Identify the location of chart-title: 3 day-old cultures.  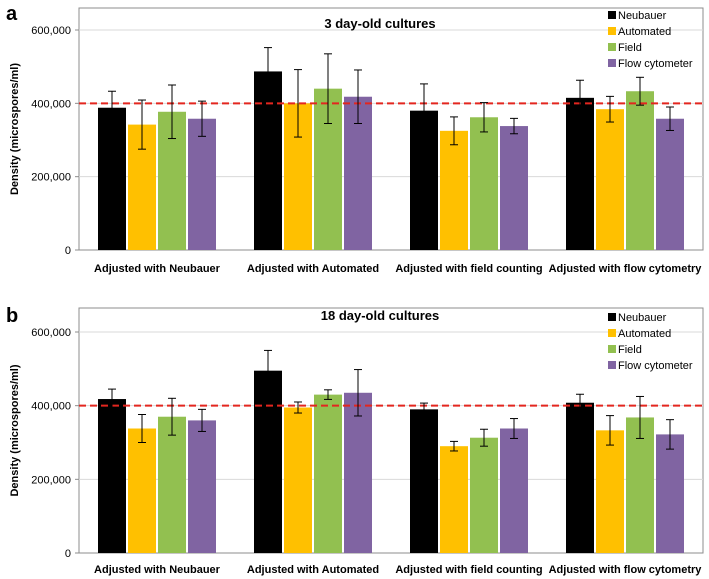
(379, 23).